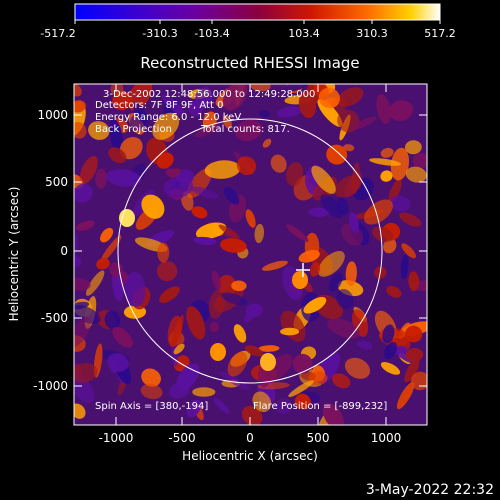 The image size is (500, 500). I want to click on footer-date: 3-May-2022 22:32, so click(430, 490).